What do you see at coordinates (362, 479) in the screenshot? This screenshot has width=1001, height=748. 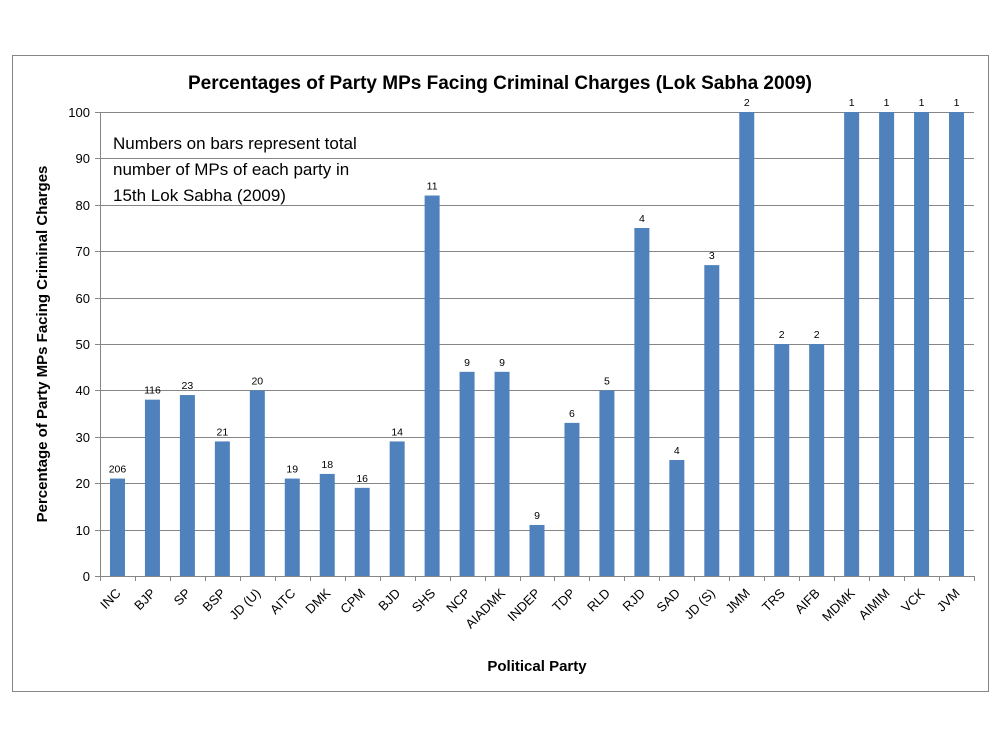 I see `bar-data-label: 16` at bounding box center [362, 479].